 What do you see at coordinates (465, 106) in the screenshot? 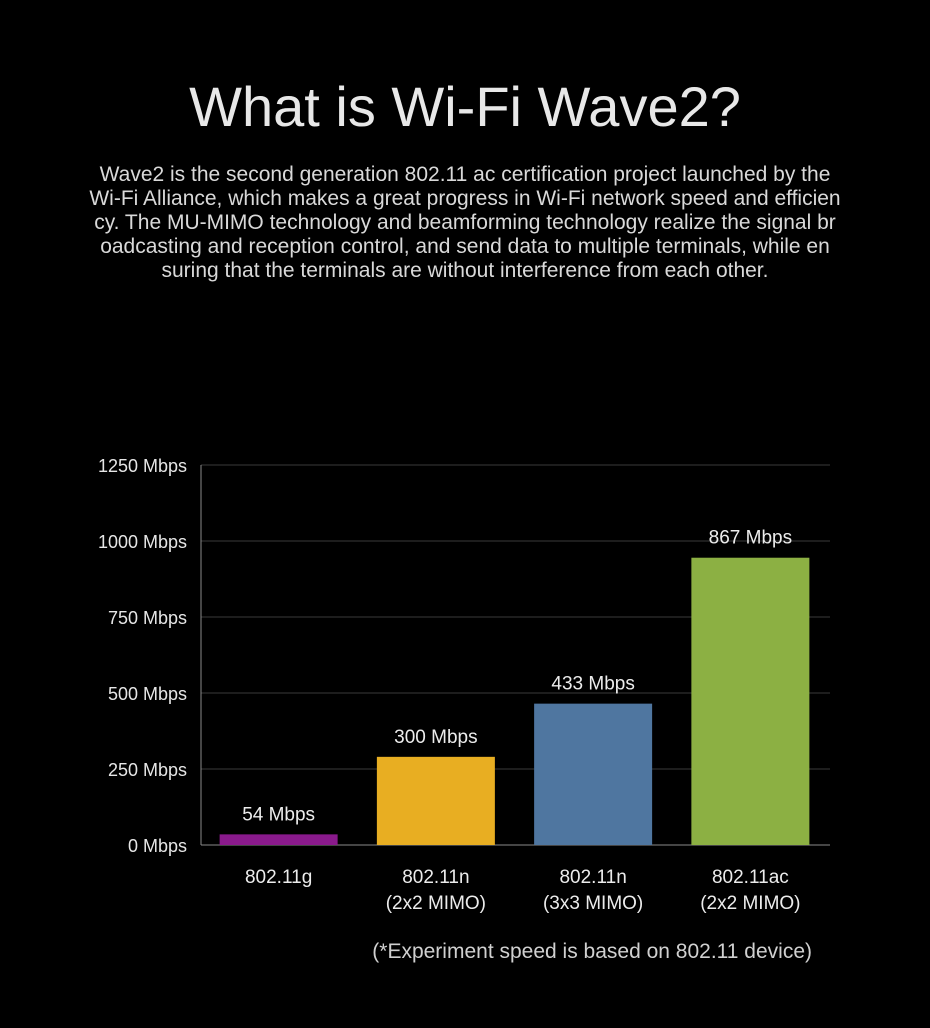
I see `page-title: What is Wi-Fi Wave2?` at bounding box center [465, 106].